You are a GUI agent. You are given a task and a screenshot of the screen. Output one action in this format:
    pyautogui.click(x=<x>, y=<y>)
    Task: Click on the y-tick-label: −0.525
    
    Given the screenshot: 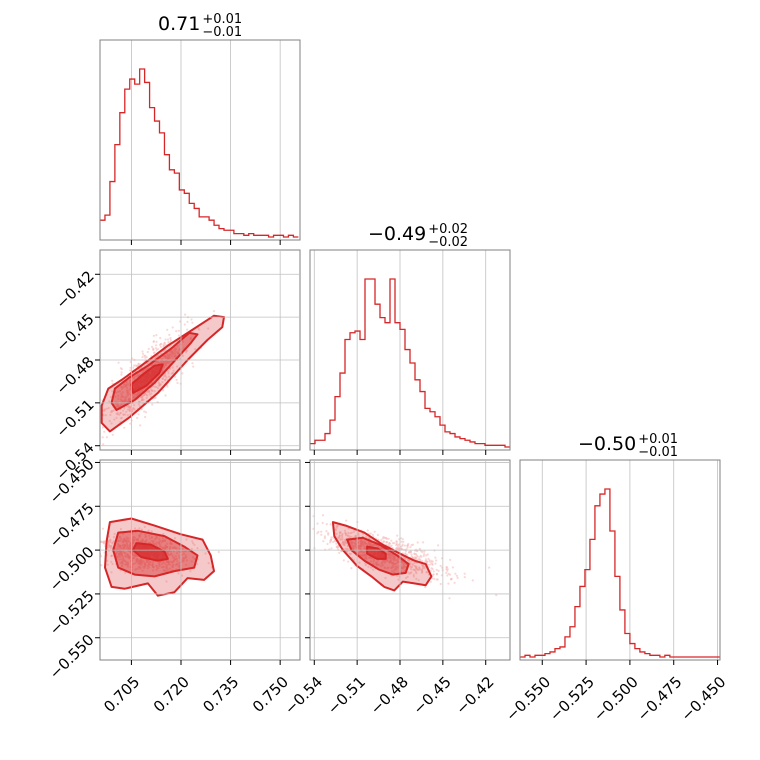 What is the action you would take?
    pyautogui.click(x=72, y=613)
    